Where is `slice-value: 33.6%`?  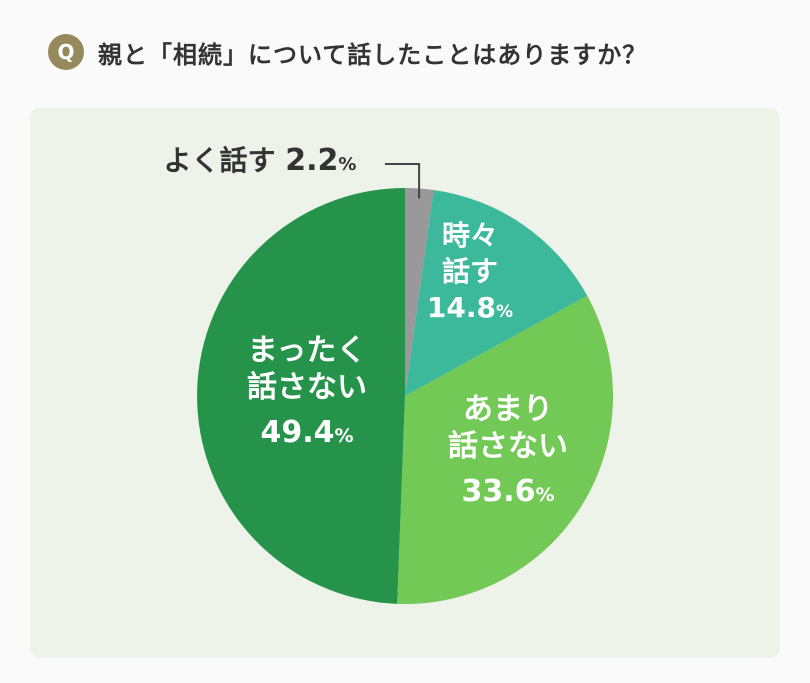
slice-value: 33.6% is located at coordinates (507, 491).